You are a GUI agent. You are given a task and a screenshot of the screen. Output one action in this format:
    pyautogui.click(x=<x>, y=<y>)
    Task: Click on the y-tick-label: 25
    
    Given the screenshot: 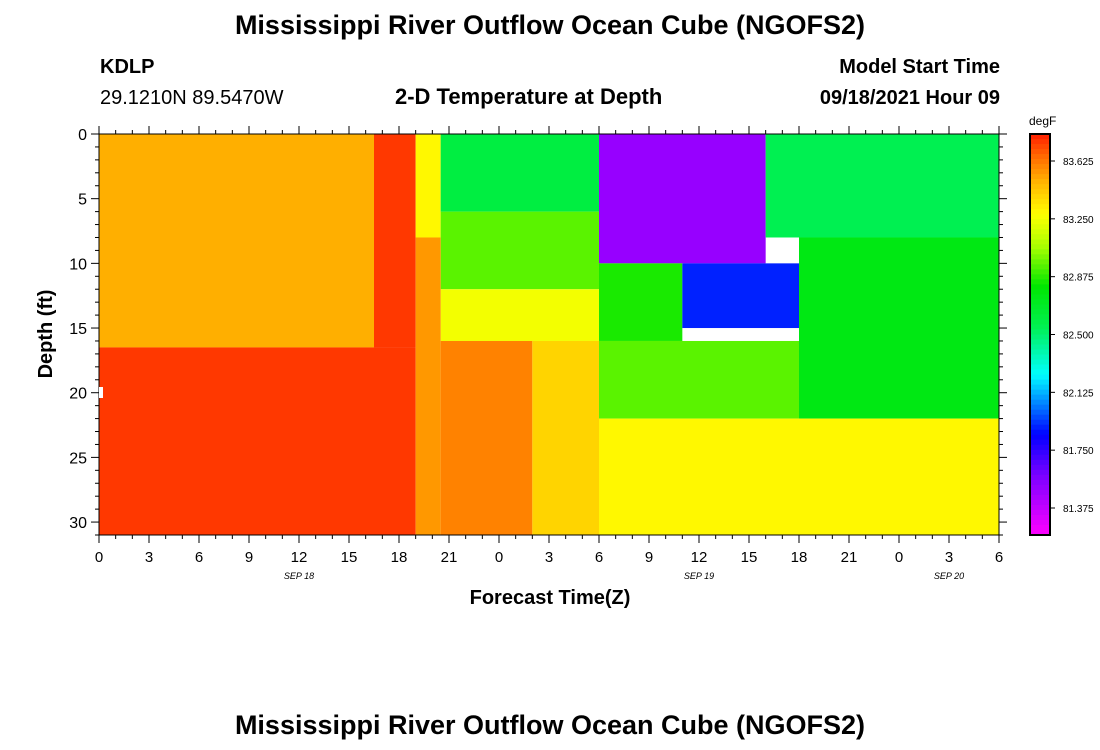 What is the action you would take?
    pyautogui.click(x=78, y=458)
    